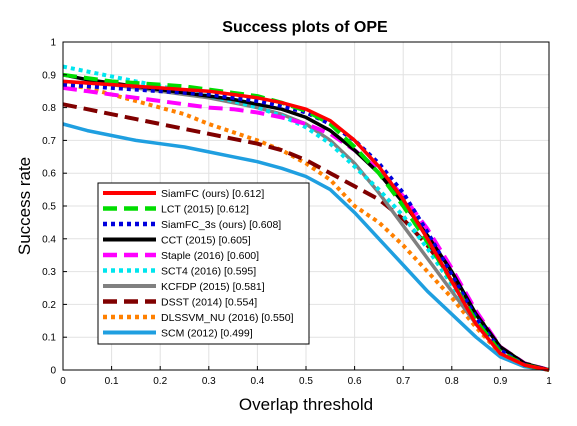 Image resolution: width=577 pixels, height=426 pixels. Describe the element at coordinates (306, 404) in the screenshot. I see `x-axis-label: Overlap threshold` at that location.